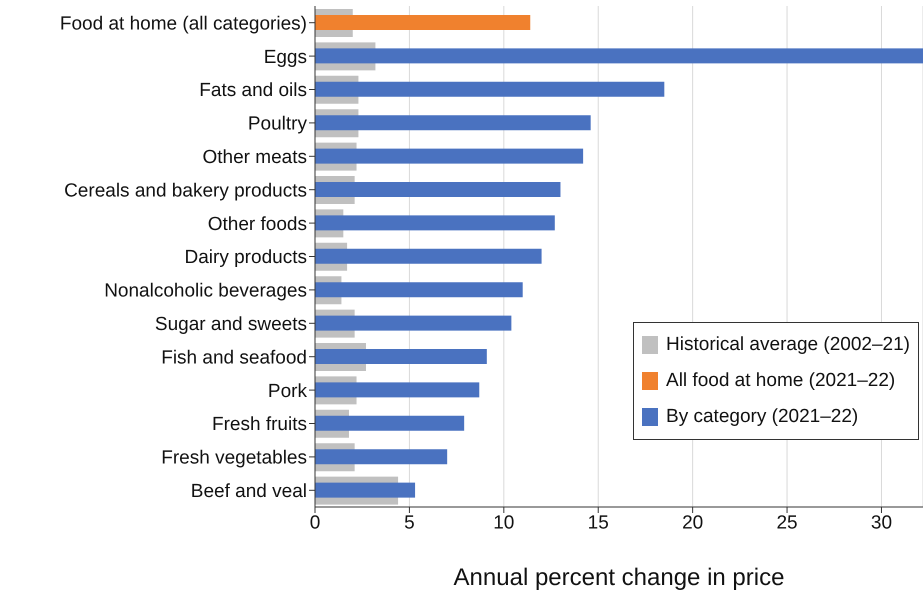  What do you see at coordinates (254, 157) in the screenshot?
I see `y-tick-label: Other meats` at bounding box center [254, 157].